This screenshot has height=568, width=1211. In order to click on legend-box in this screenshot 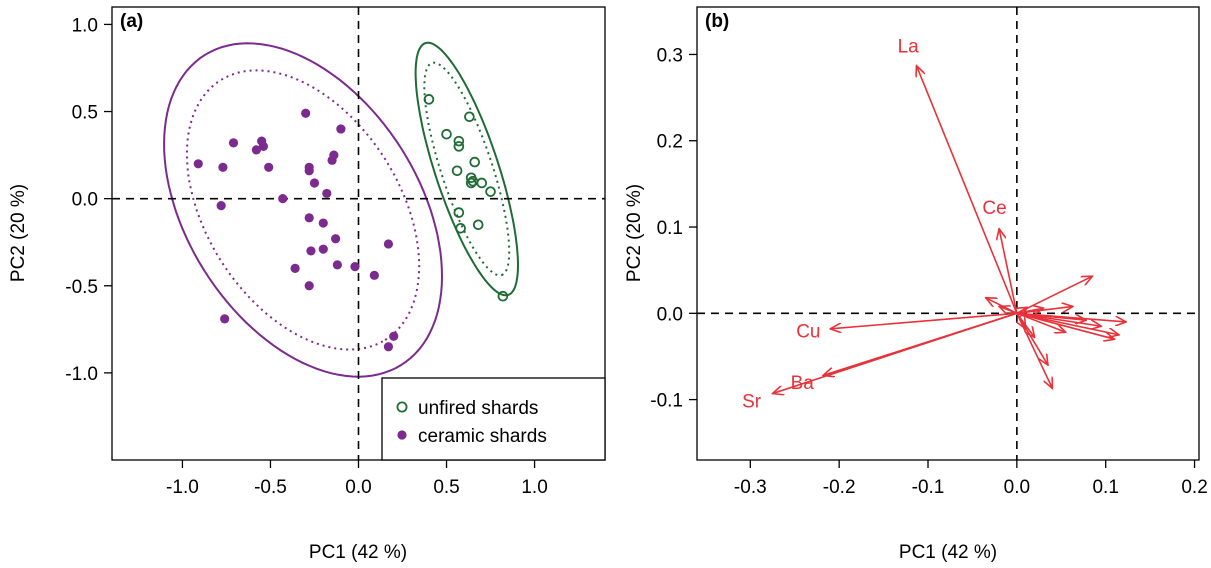, I will do `click(493, 419)`.